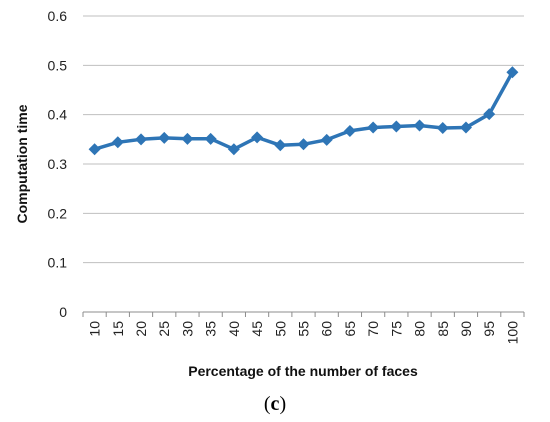  Describe the element at coordinates (95, 329) in the screenshot. I see `x-tick-label: 10` at that location.